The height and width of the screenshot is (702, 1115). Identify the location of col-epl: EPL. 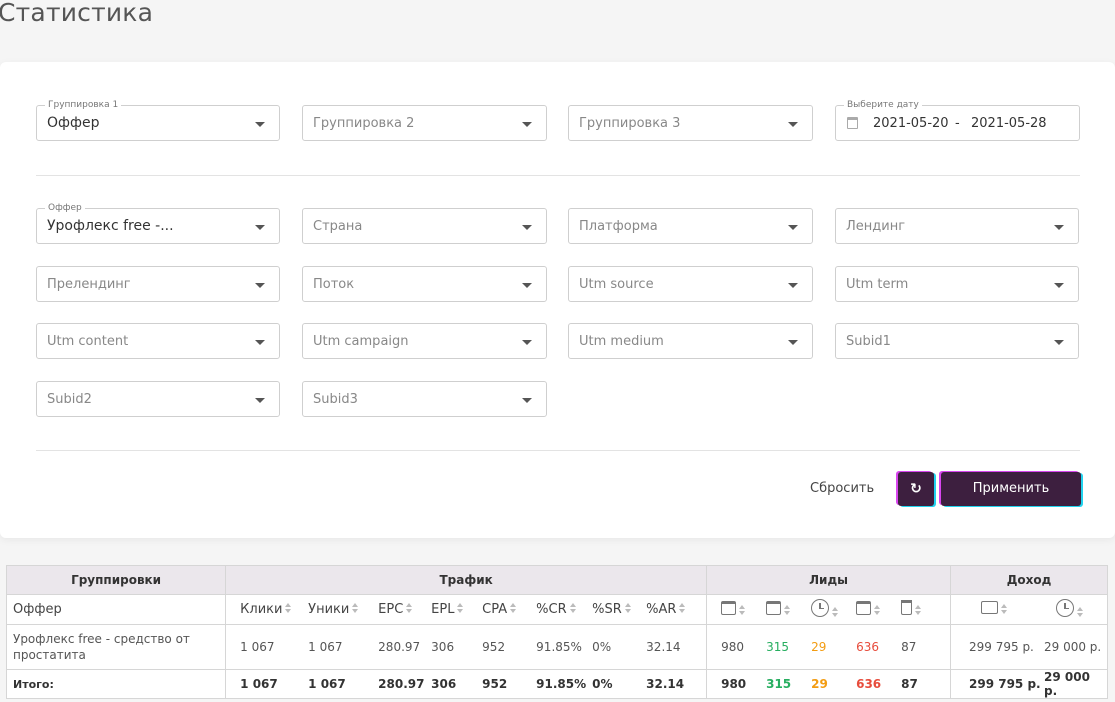
(456, 609).